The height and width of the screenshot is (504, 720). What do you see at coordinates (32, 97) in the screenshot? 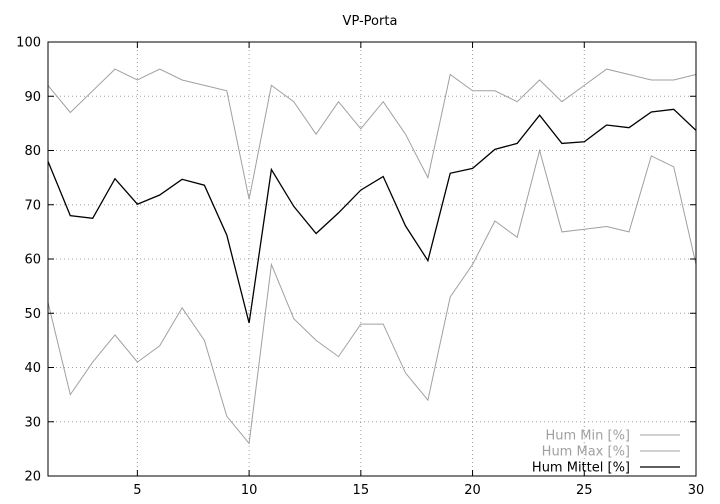
I see `y-tick-label: 90` at bounding box center [32, 97].